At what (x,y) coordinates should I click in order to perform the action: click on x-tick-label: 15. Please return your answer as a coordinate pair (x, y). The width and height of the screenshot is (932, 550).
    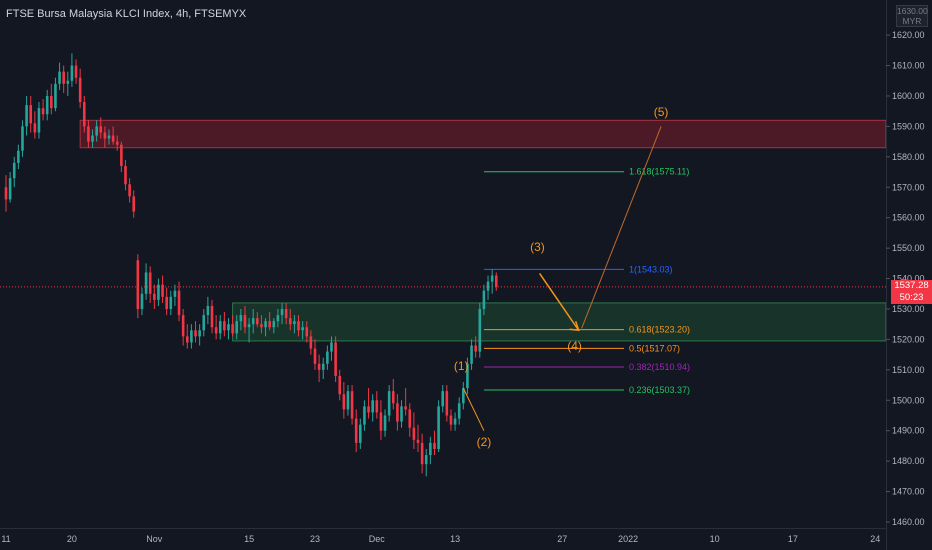
    Looking at the image, I should click on (249, 539).